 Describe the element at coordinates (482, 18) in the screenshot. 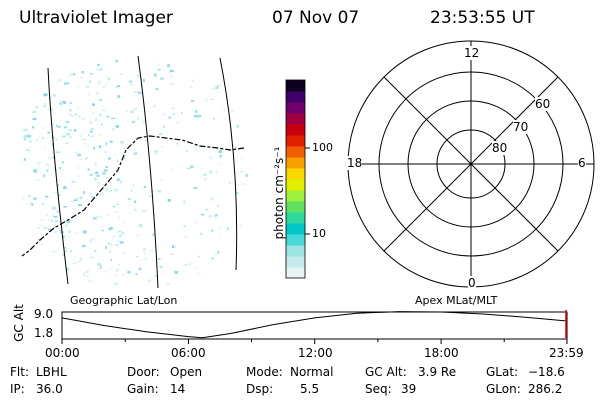

I see `time-label: 23:53:55 UT` at that location.